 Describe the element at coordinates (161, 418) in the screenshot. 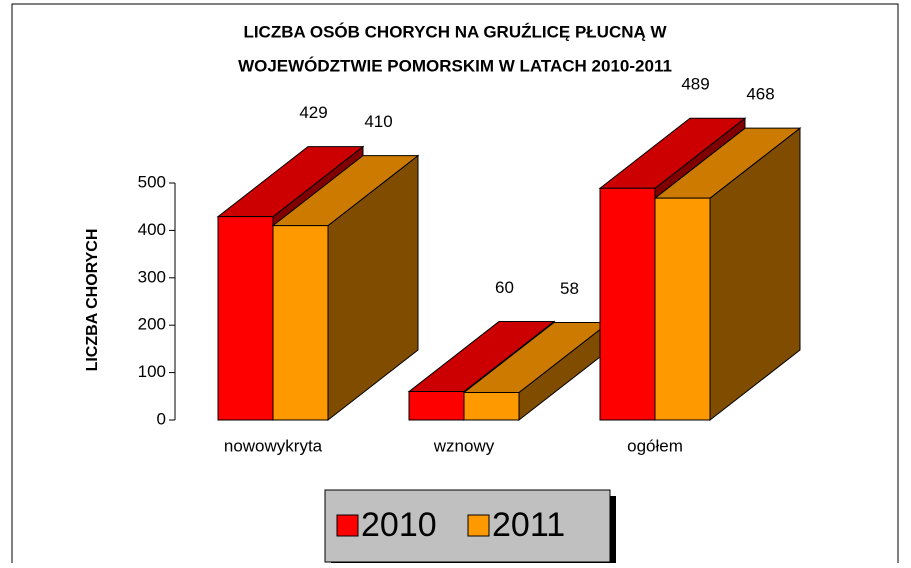

I see `y-tick-label: 0` at that location.